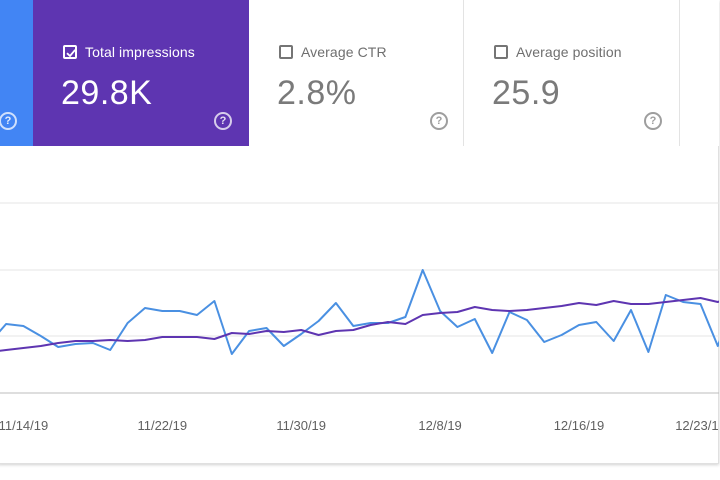 The image size is (720, 480). What do you see at coordinates (24, 425) in the screenshot?
I see `x-tick-label: 11/14/19` at bounding box center [24, 425].